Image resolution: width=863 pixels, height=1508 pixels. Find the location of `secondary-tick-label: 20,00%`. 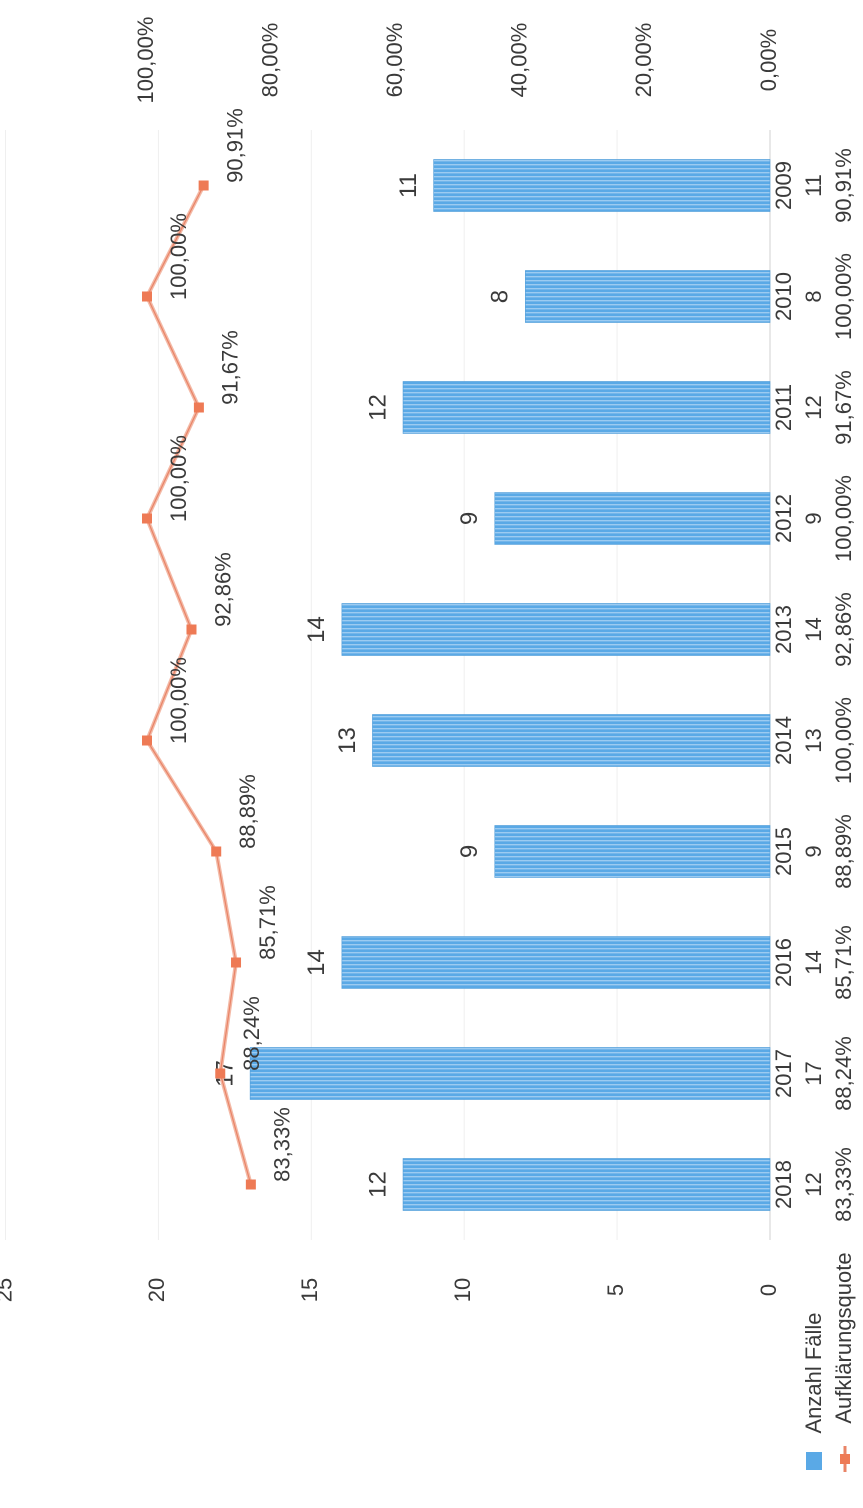

secondary-tick-label: 20,00% is located at coordinates (643, 60).